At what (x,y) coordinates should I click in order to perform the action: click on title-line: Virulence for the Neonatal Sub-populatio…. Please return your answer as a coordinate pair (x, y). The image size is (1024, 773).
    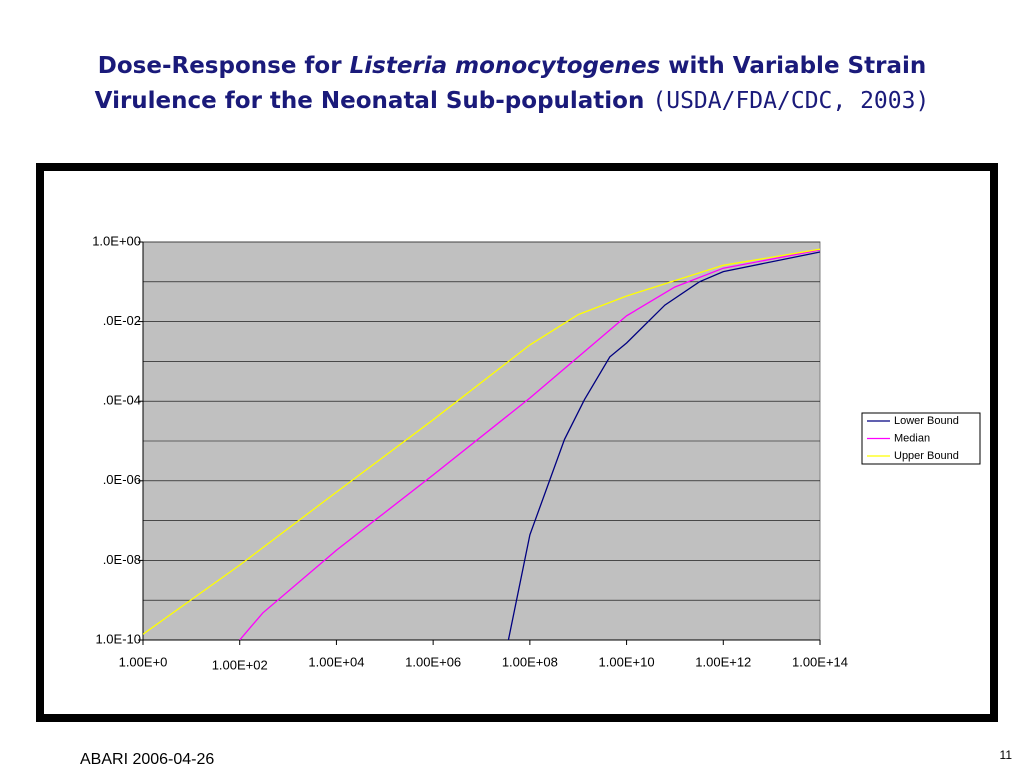
    Looking at the image, I should click on (512, 101).